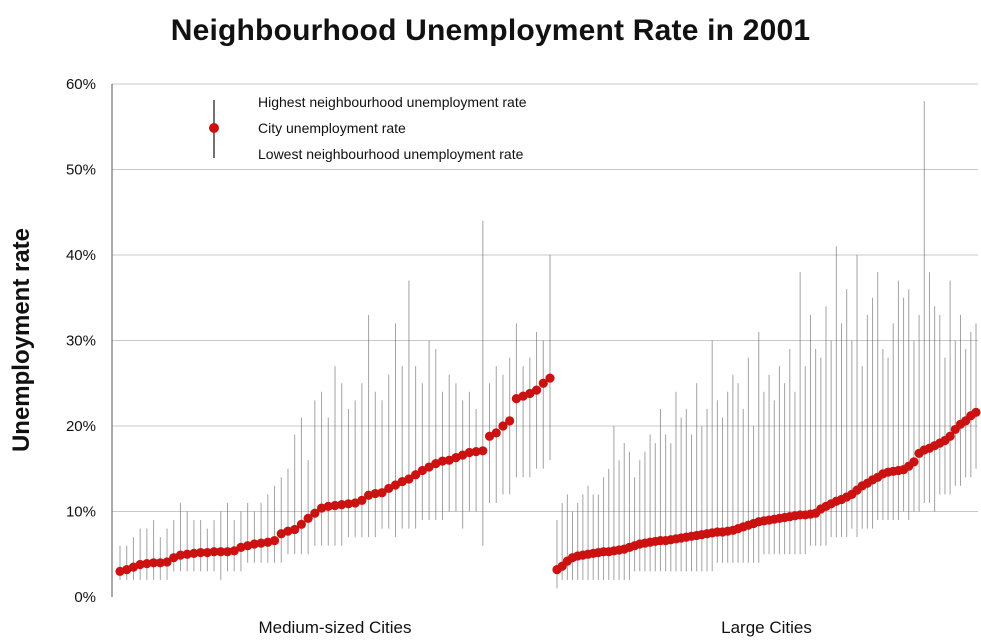 This screenshot has width=981, height=640. What do you see at coordinates (81, 84) in the screenshot?
I see `y-tick-label: 60%` at bounding box center [81, 84].